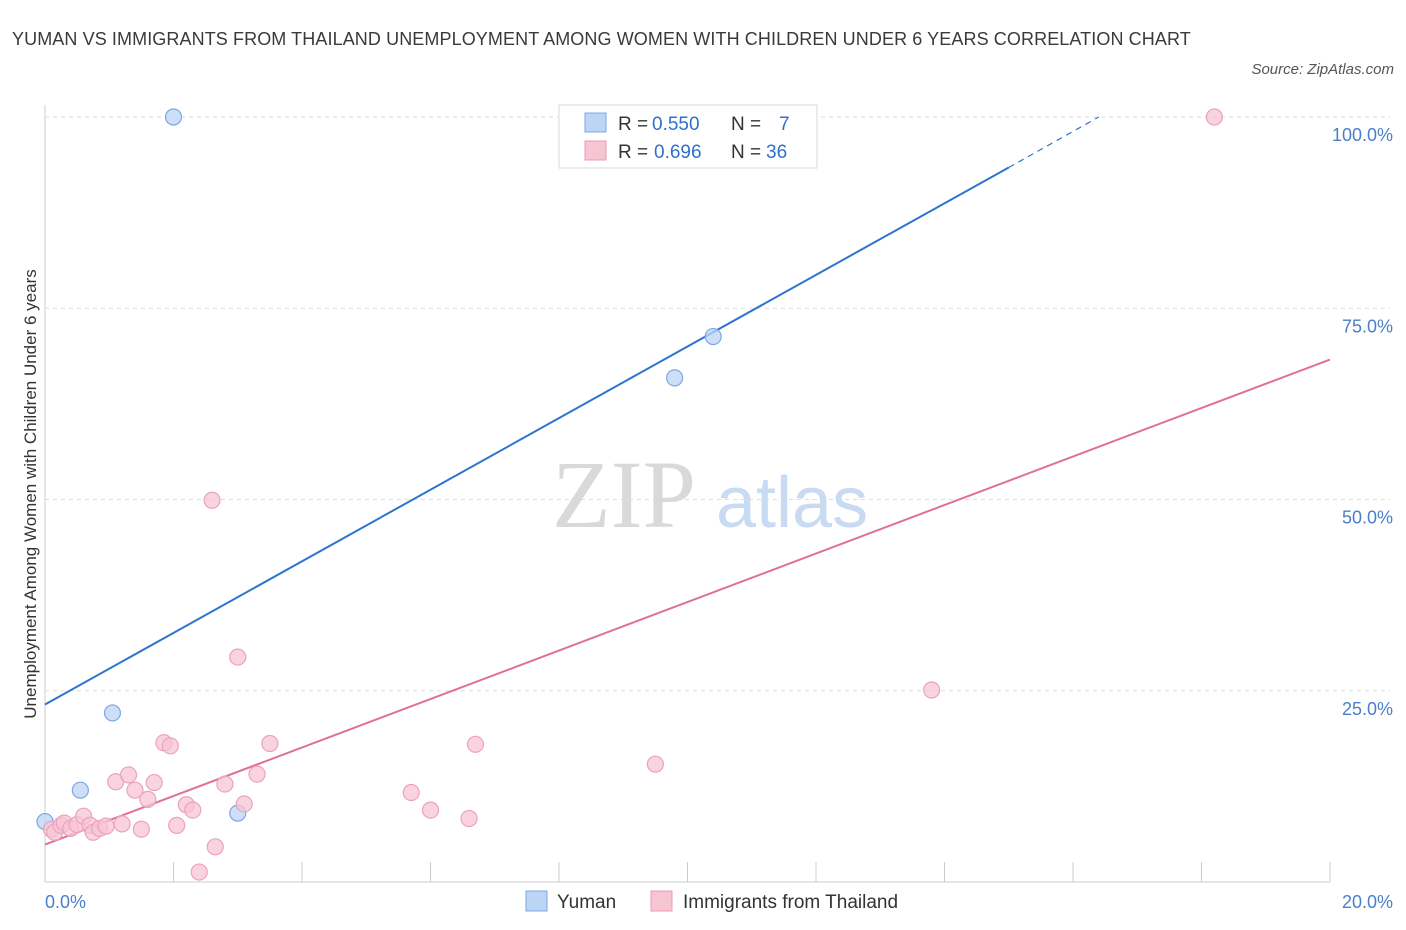 This screenshot has width=1406, height=930. What do you see at coordinates (595, 122) in the screenshot?
I see `legend-yuman-swatch` at bounding box center [595, 122].